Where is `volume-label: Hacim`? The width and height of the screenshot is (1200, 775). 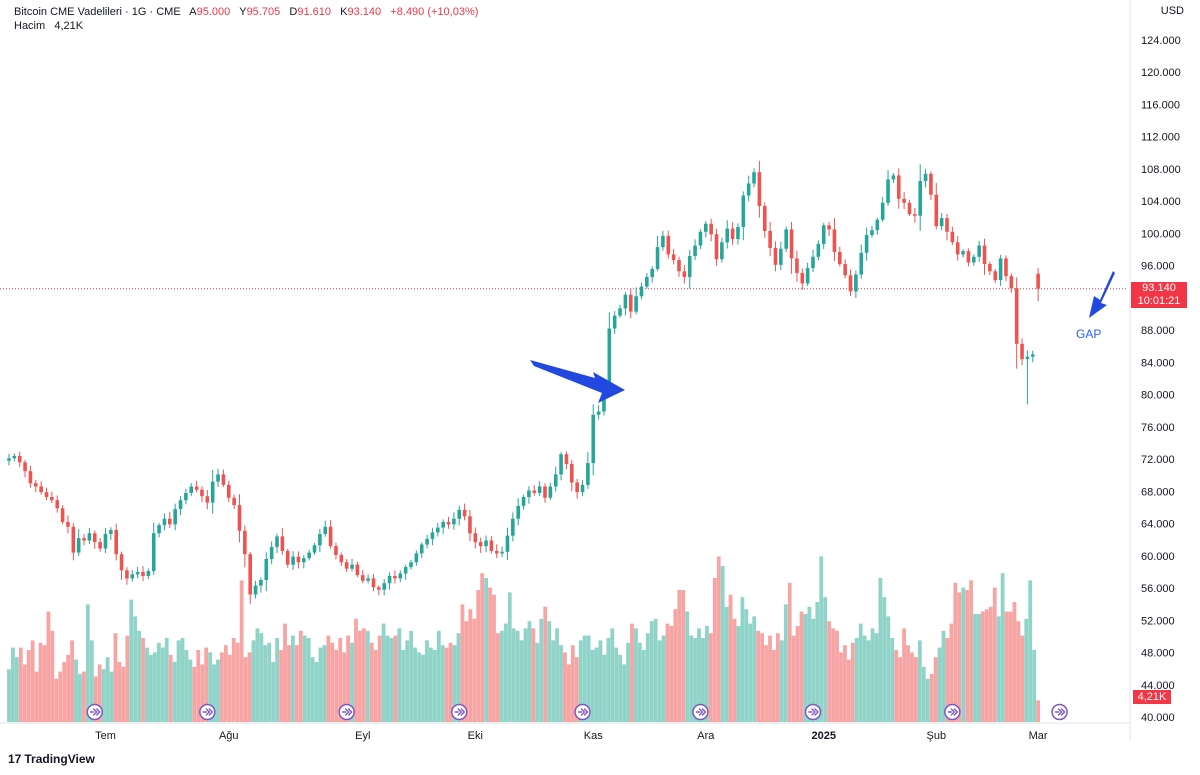
volume-label: Hacim is located at coordinates (30, 26).